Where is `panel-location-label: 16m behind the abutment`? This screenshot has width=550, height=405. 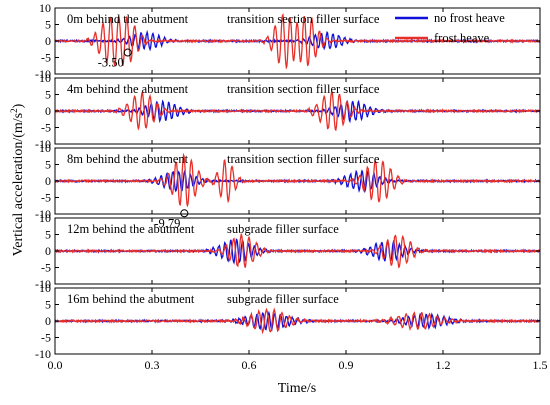
panel-location-label: 16m behind the abutment is located at coordinates (131, 299).